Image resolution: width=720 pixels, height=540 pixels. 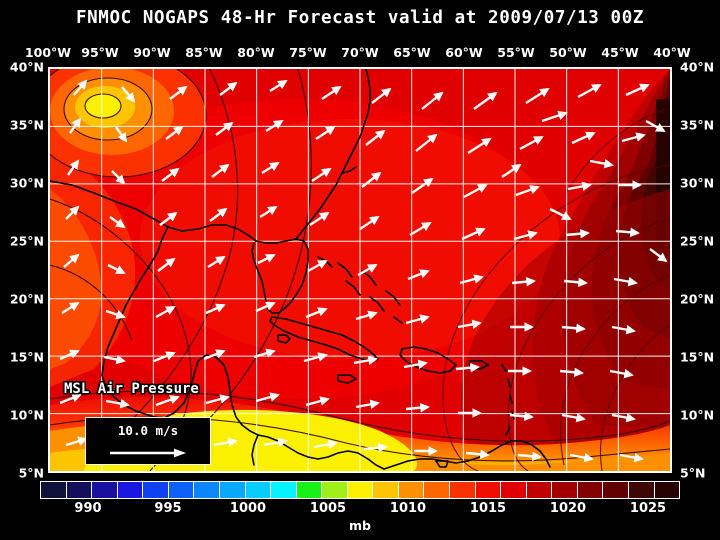 I want to click on wind-scale-value: 10.0 m/s, so click(x=148, y=430).